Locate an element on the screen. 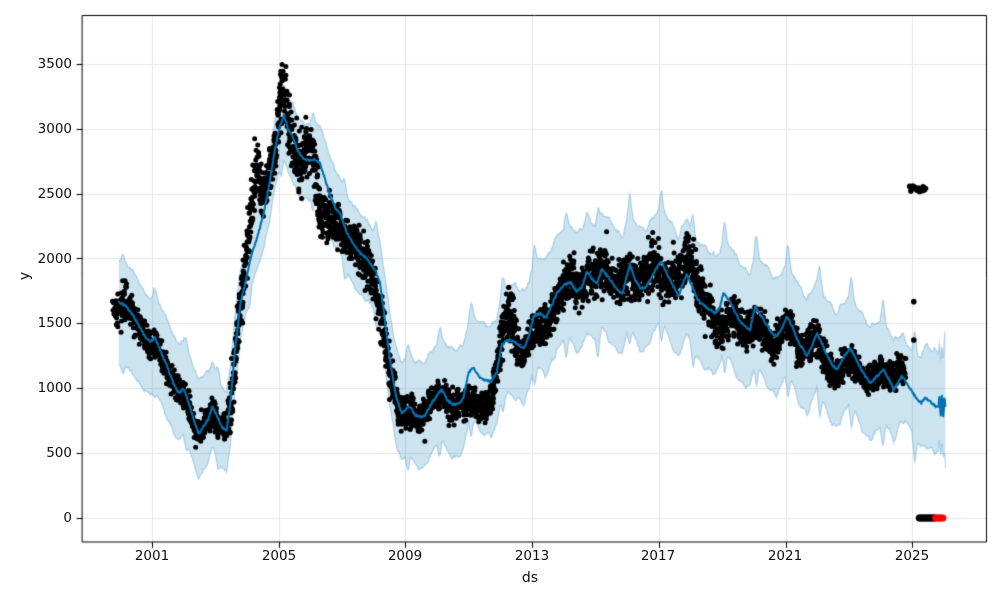  x-tick-label: 2021 is located at coordinates (785, 556).